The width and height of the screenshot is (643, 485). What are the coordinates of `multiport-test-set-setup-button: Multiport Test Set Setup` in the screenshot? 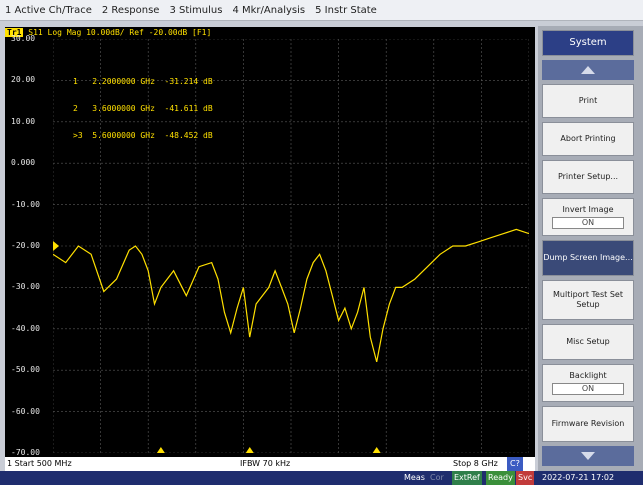 It's located at (588, 300).